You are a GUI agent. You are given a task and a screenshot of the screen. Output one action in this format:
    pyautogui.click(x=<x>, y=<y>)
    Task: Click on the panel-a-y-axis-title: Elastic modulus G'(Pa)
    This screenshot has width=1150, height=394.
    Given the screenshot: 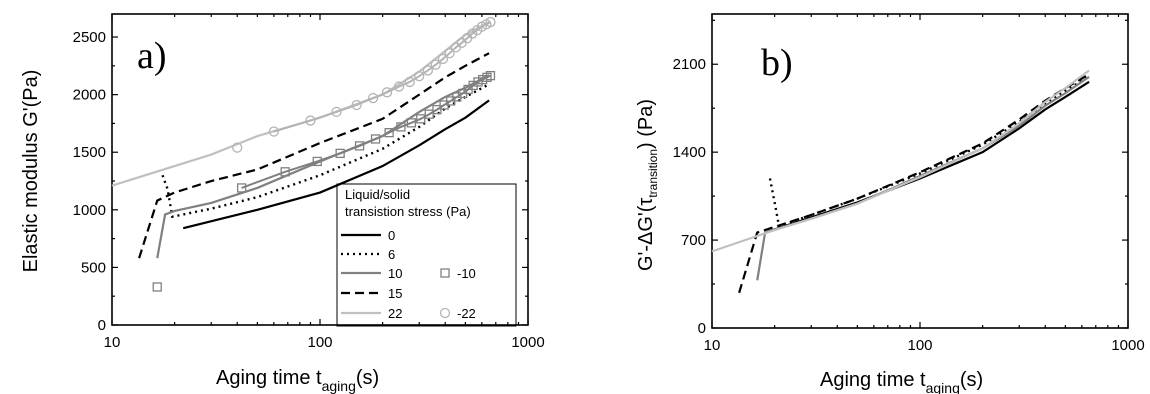 What is the action you would take?
    pyautogui.click(x=31, y=171)
    